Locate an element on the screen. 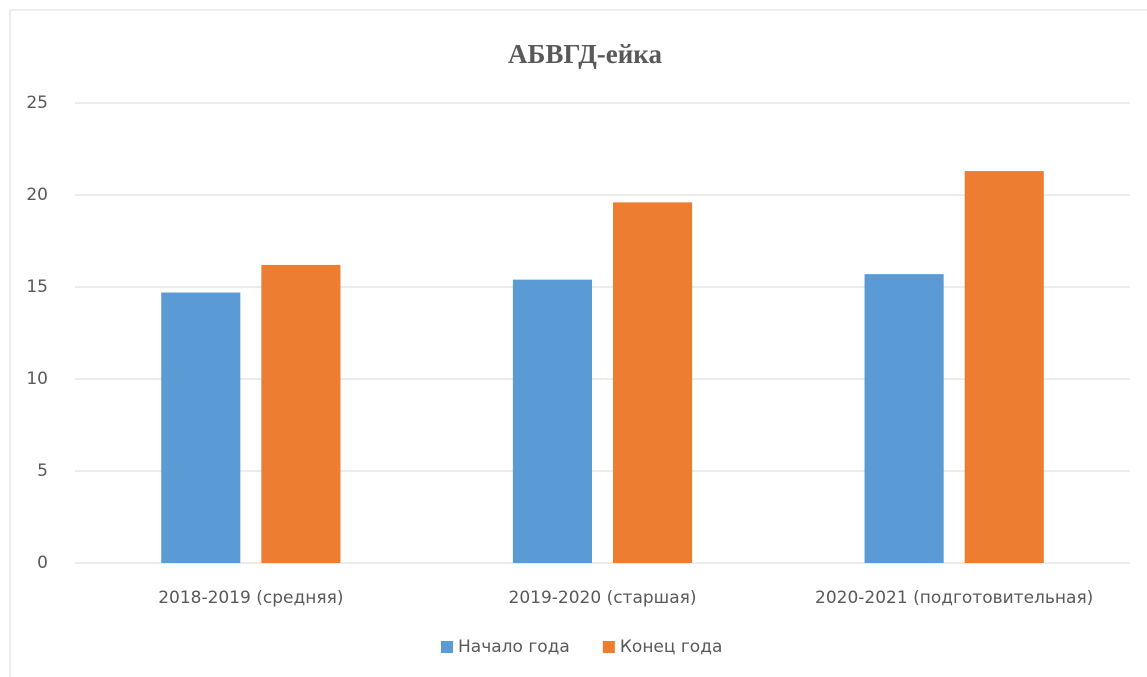 The image size is (1147, 677). x-tick-label: 2020-2021 (подготовительная) is located at coordinates (954, 598).